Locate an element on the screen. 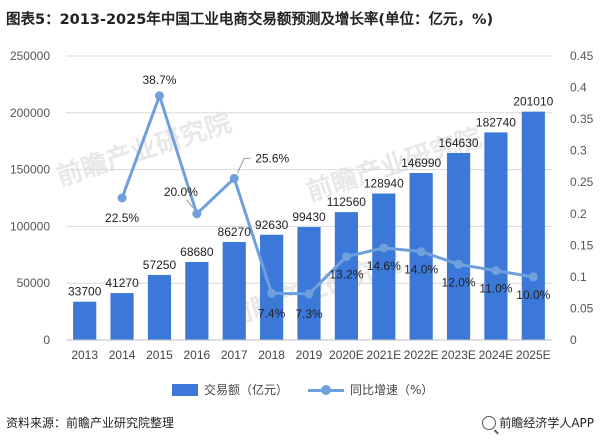 The height and width of the screenshot is (442, 602). bar-value-label: 41270 is located at coordinates (122, 283).